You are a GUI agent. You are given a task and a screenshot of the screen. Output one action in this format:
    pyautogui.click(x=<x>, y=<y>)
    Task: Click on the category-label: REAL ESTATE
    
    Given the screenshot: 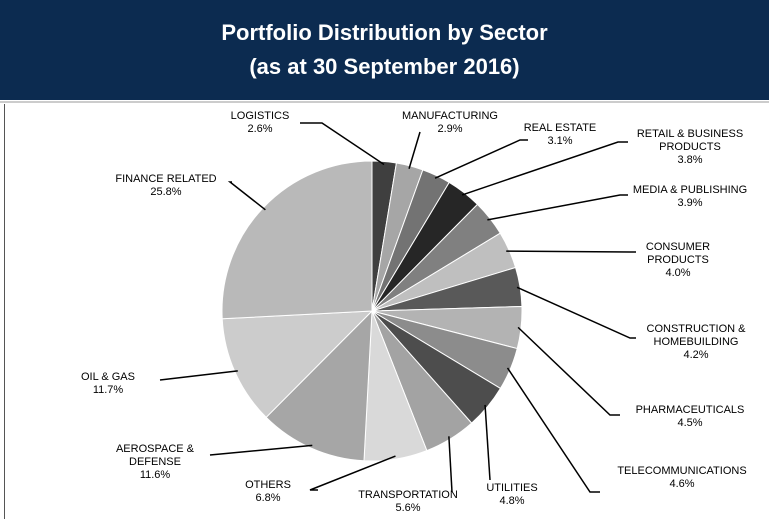 What is the action you would take?
    pyautogui.click(x=560, y=128)
    